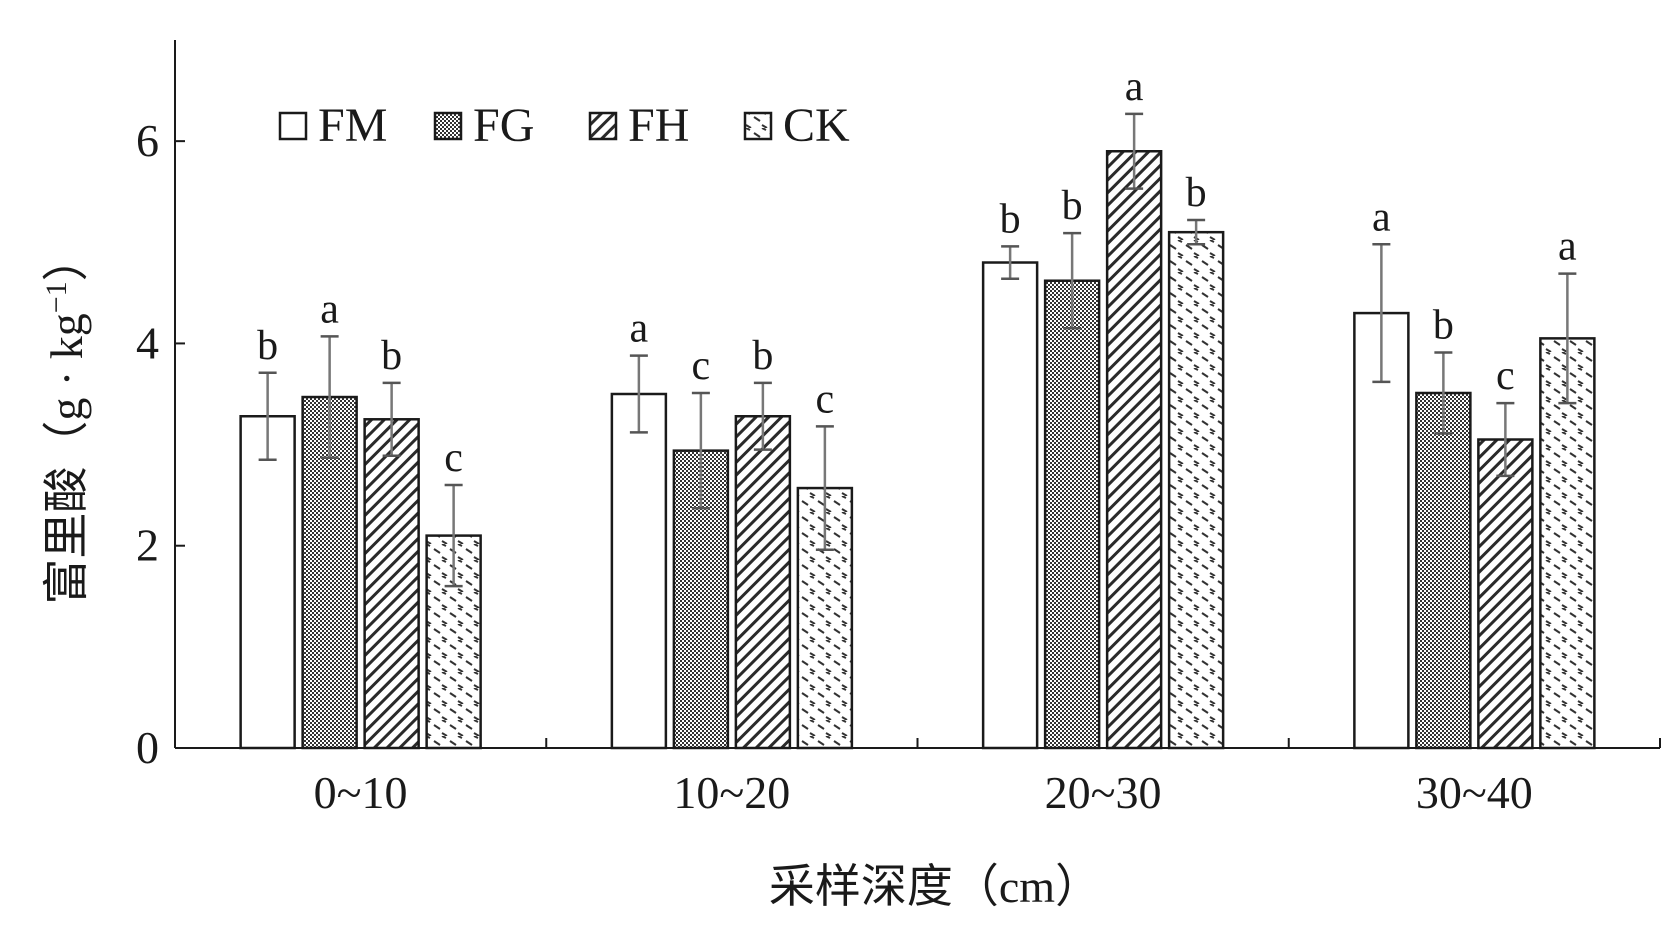 This screenshot has height=940, width=1680. What do you see at coordinates (564, 125) in the screenshot?
I see `legend: FM FG FH CK` at bounding box center [564, 125].